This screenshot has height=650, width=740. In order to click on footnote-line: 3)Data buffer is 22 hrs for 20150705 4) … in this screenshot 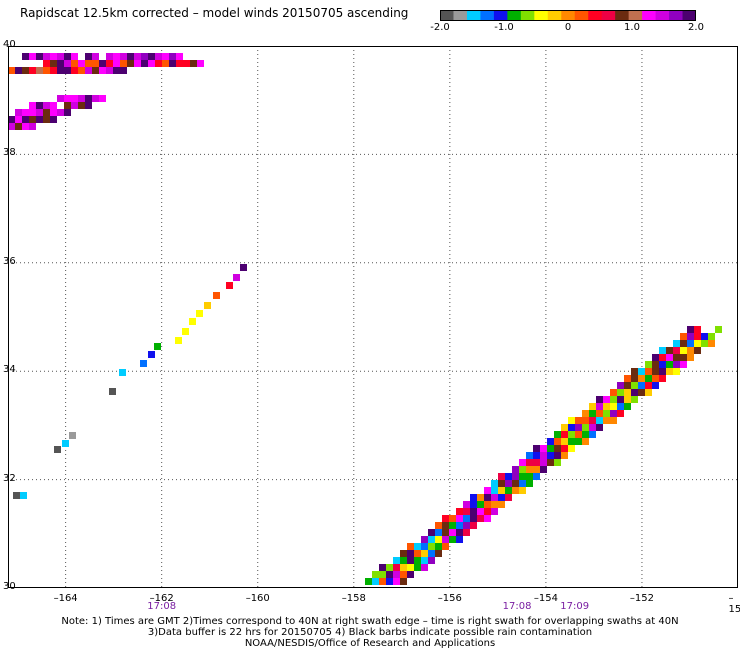, I will do `click(370, 632)`.